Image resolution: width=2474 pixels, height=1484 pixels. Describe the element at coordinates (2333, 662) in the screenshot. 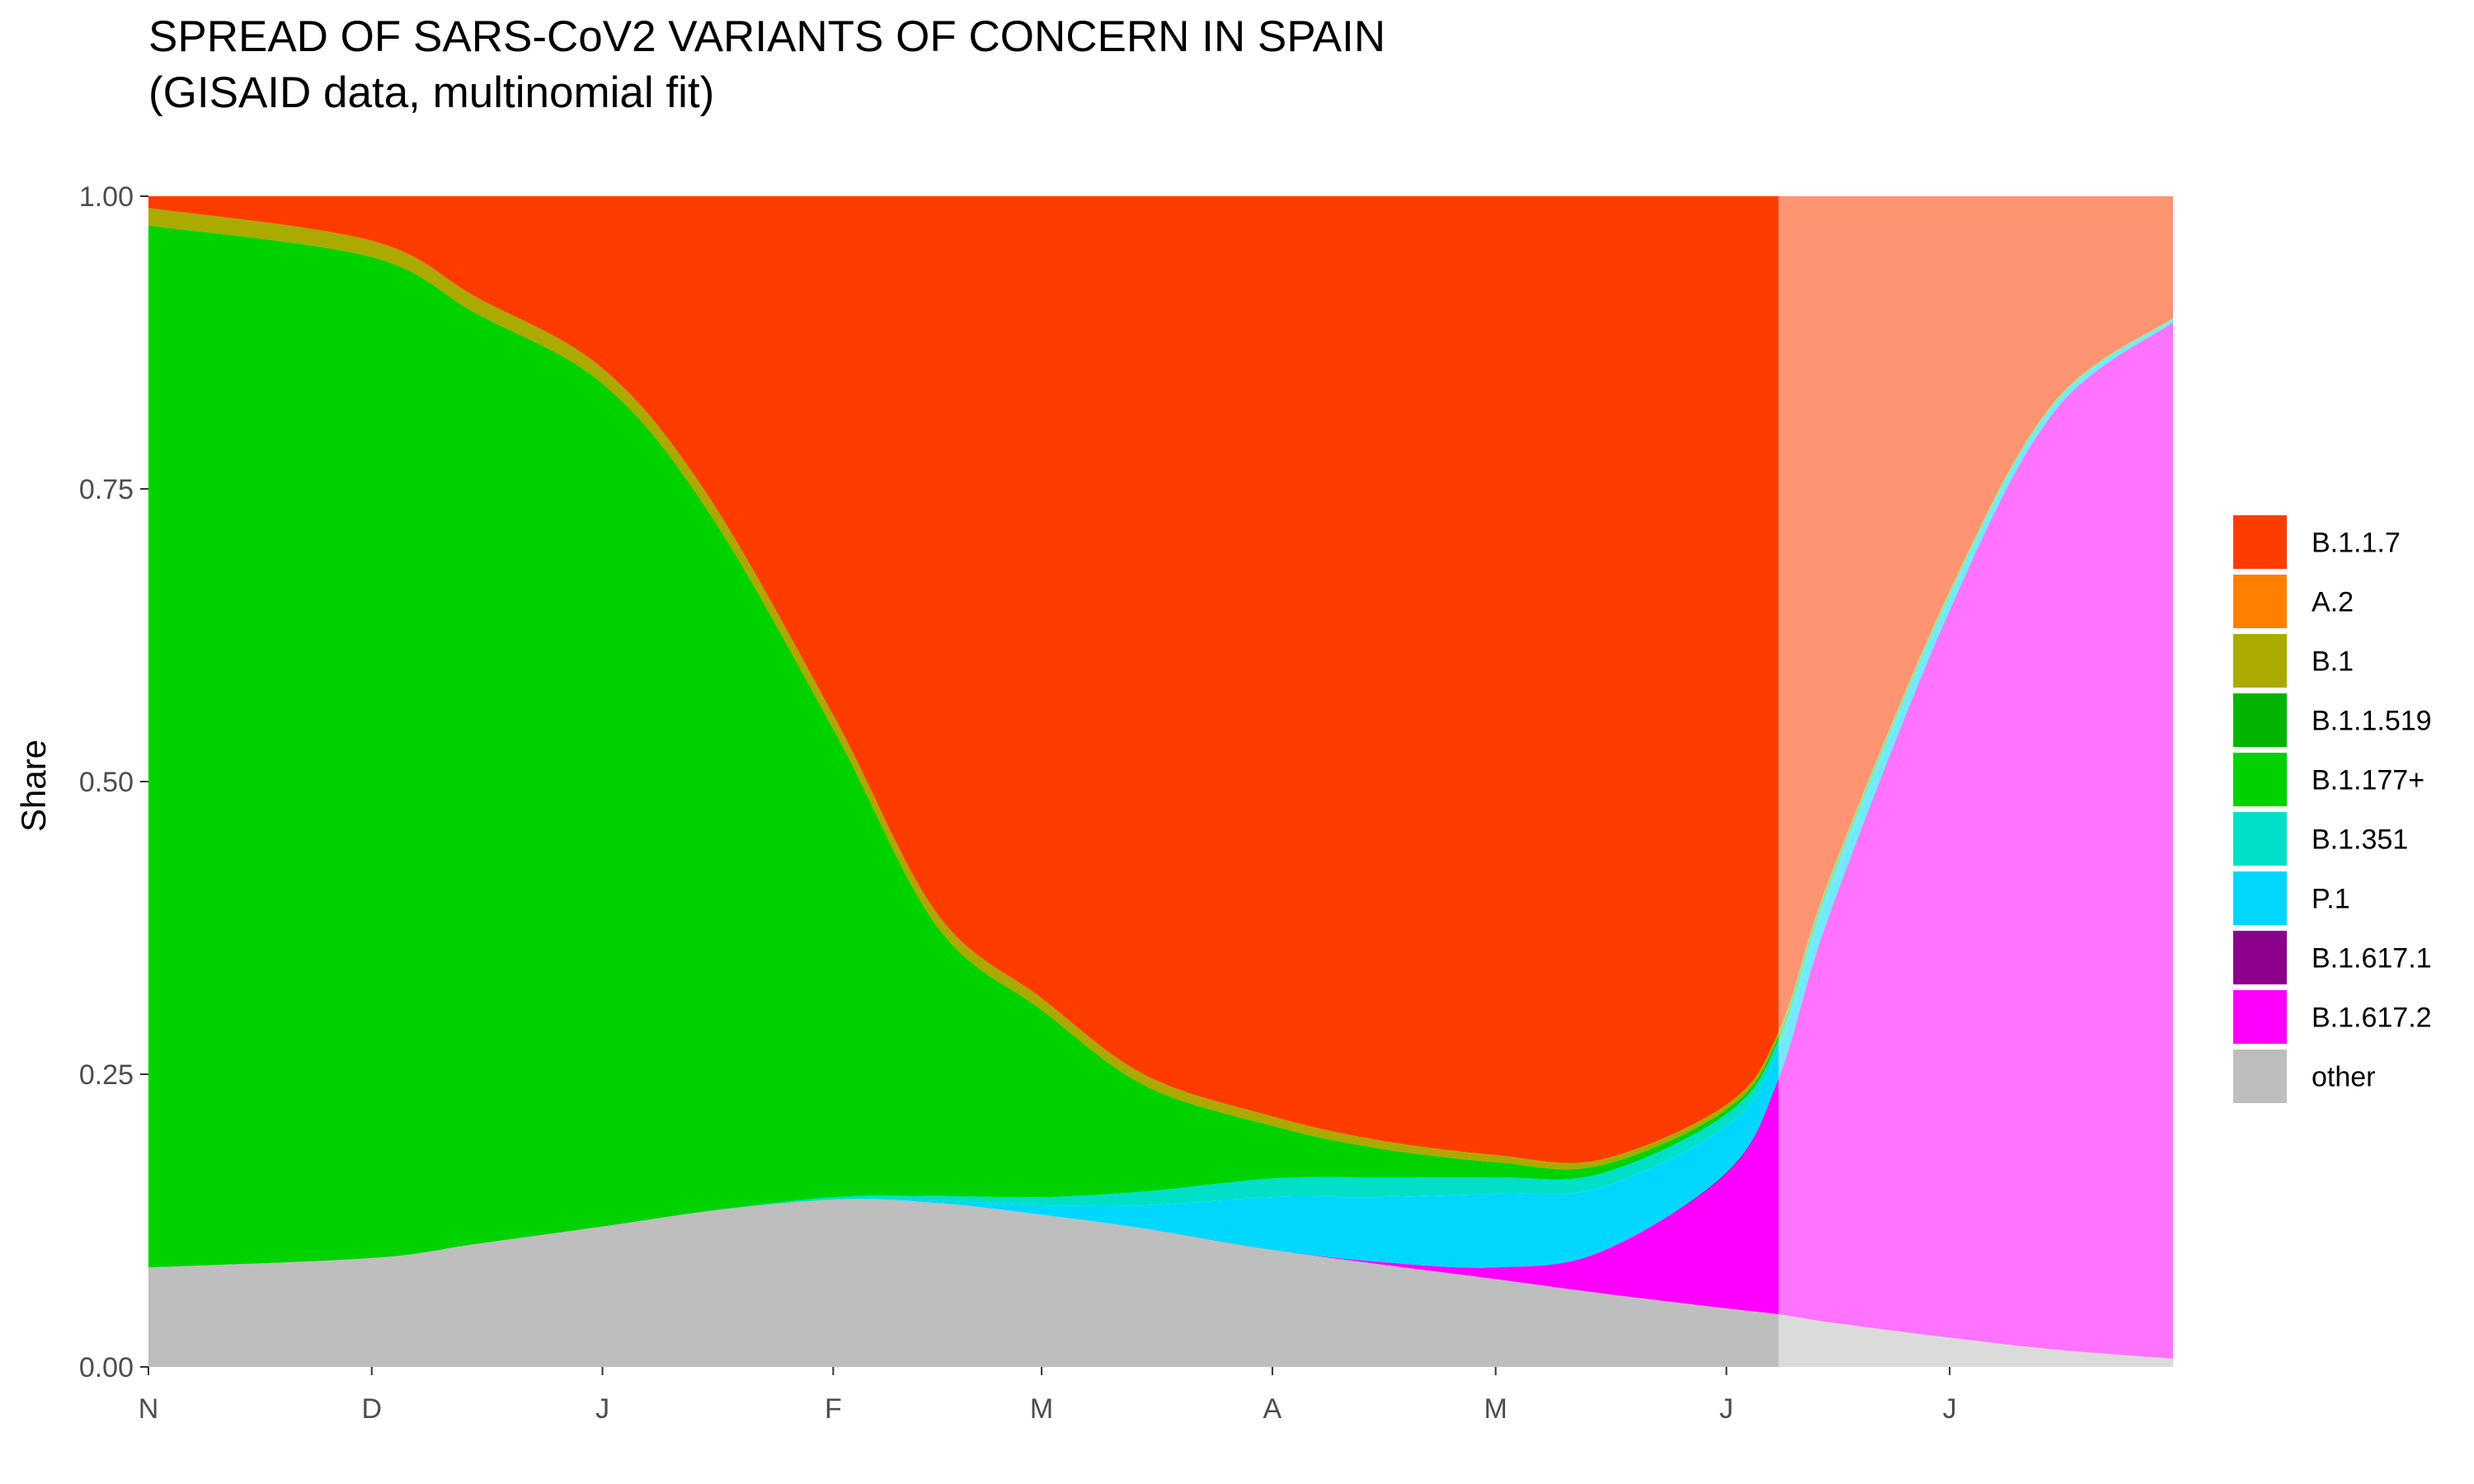

I see `legend-label-b-1: B.1` at that location.